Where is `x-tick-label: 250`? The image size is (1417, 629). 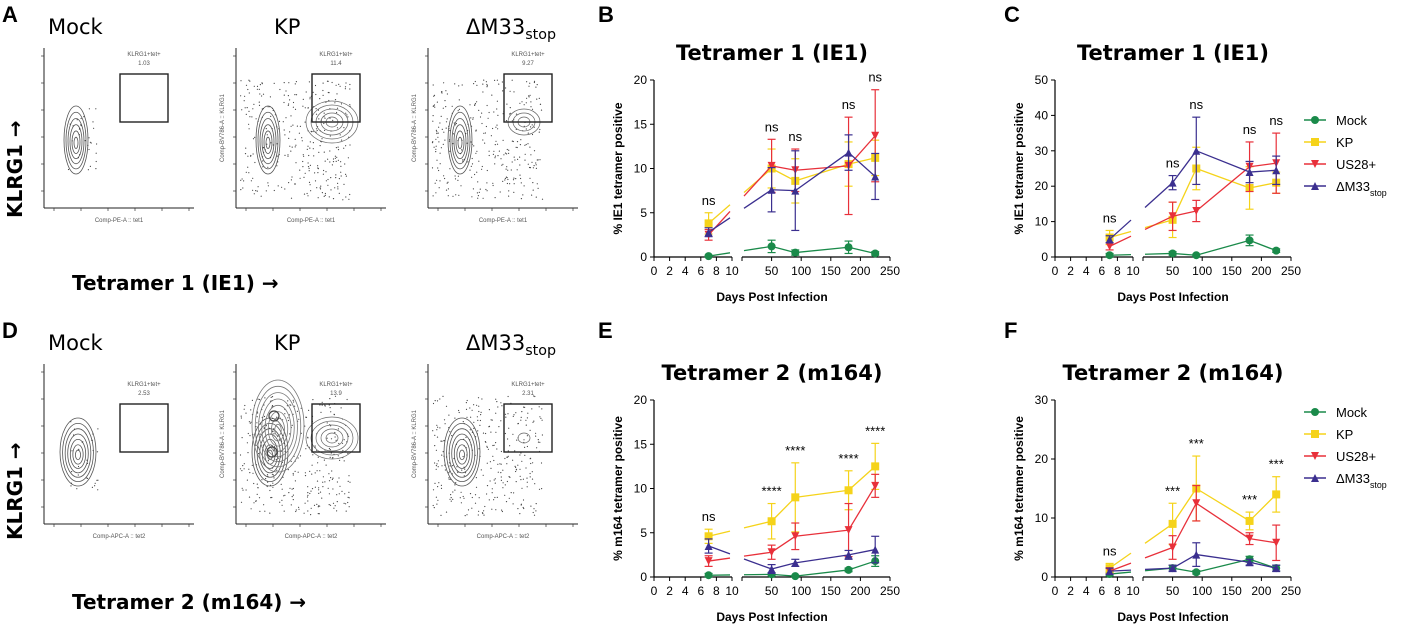 x-tick-label: 250 is located at coordinates (890, 271).